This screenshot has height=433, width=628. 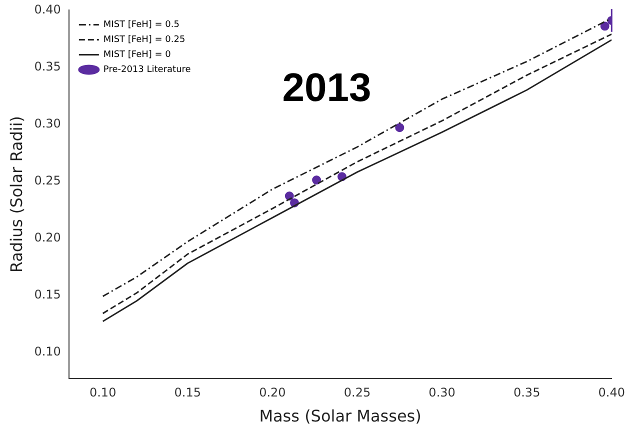 What do you see at coordinates (16, 194) in the screenshot?
I see `y-axis-title: Radius (Solar Radii)` at bounding box center [16, 194].